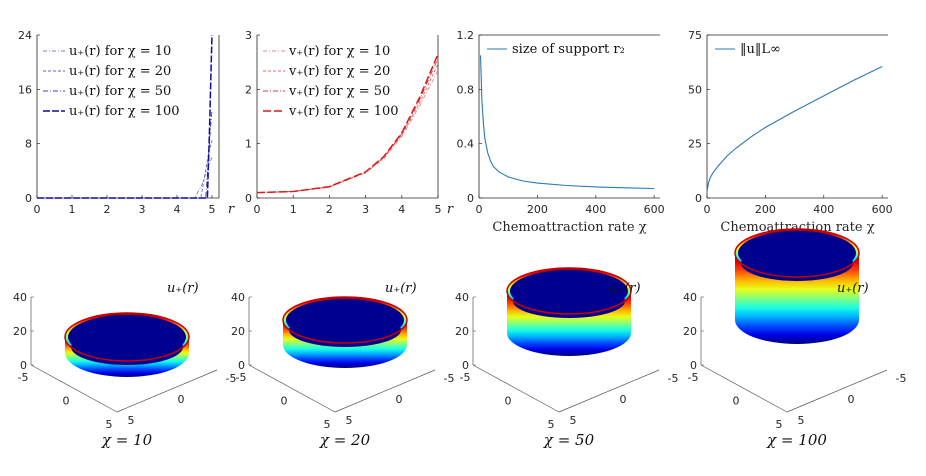 This screenshot has height=476, width=926. Describe the element at coordinates (120, 91) in the screenshot. I see `legend-entry: u₊(r) for χ = 50` at that location.